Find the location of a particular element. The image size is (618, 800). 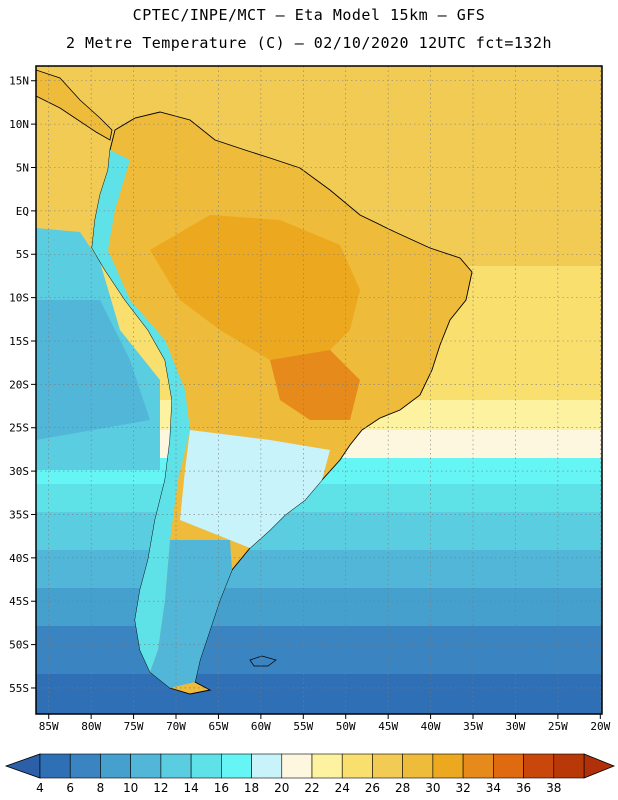

lat-tick-label: 25S is located at coordinates (19, 428).